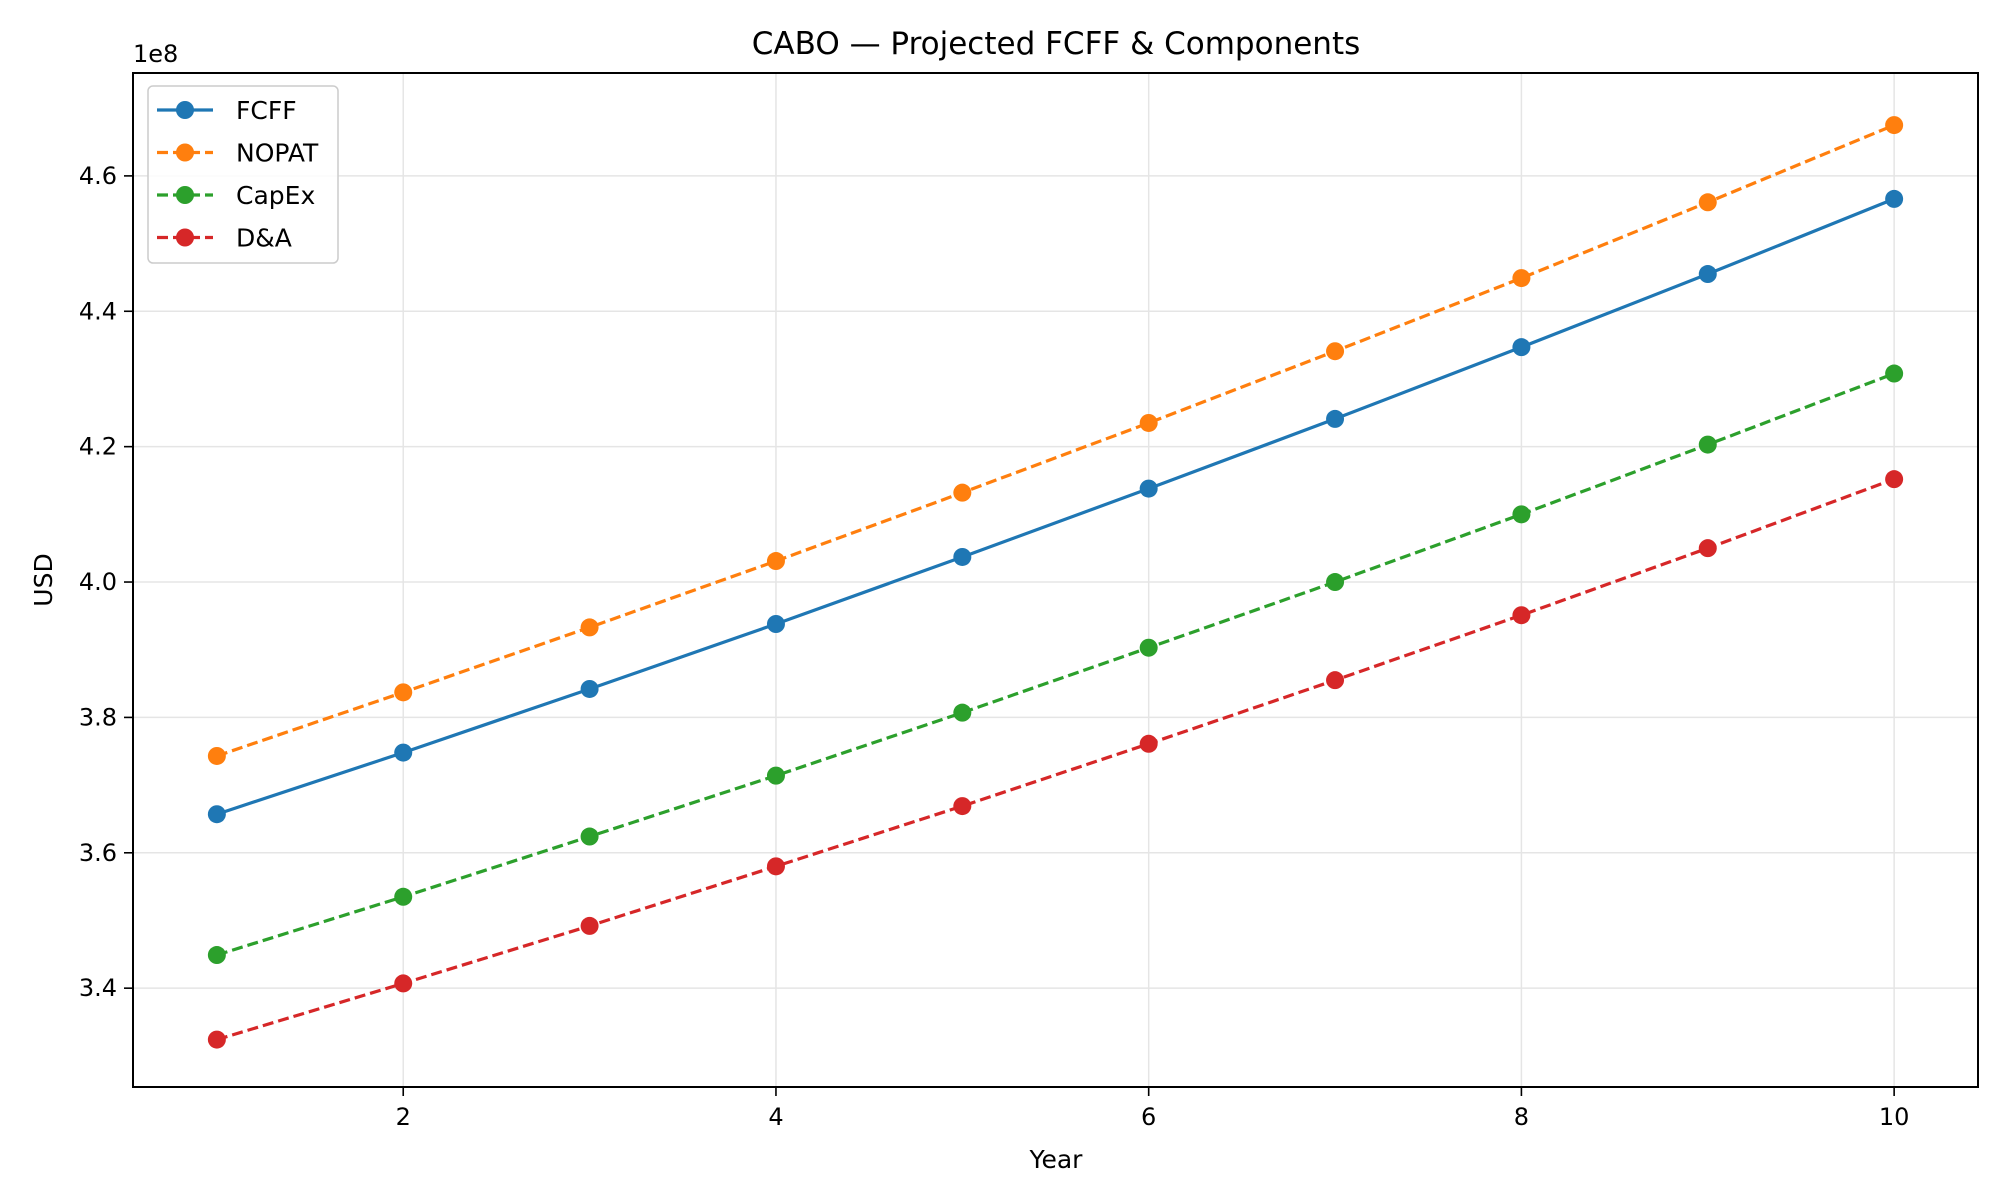 Image resolution: width=2000 pixels, height=1200 pixels. I want to click on legend-marker-nopat, so click(185, 152).